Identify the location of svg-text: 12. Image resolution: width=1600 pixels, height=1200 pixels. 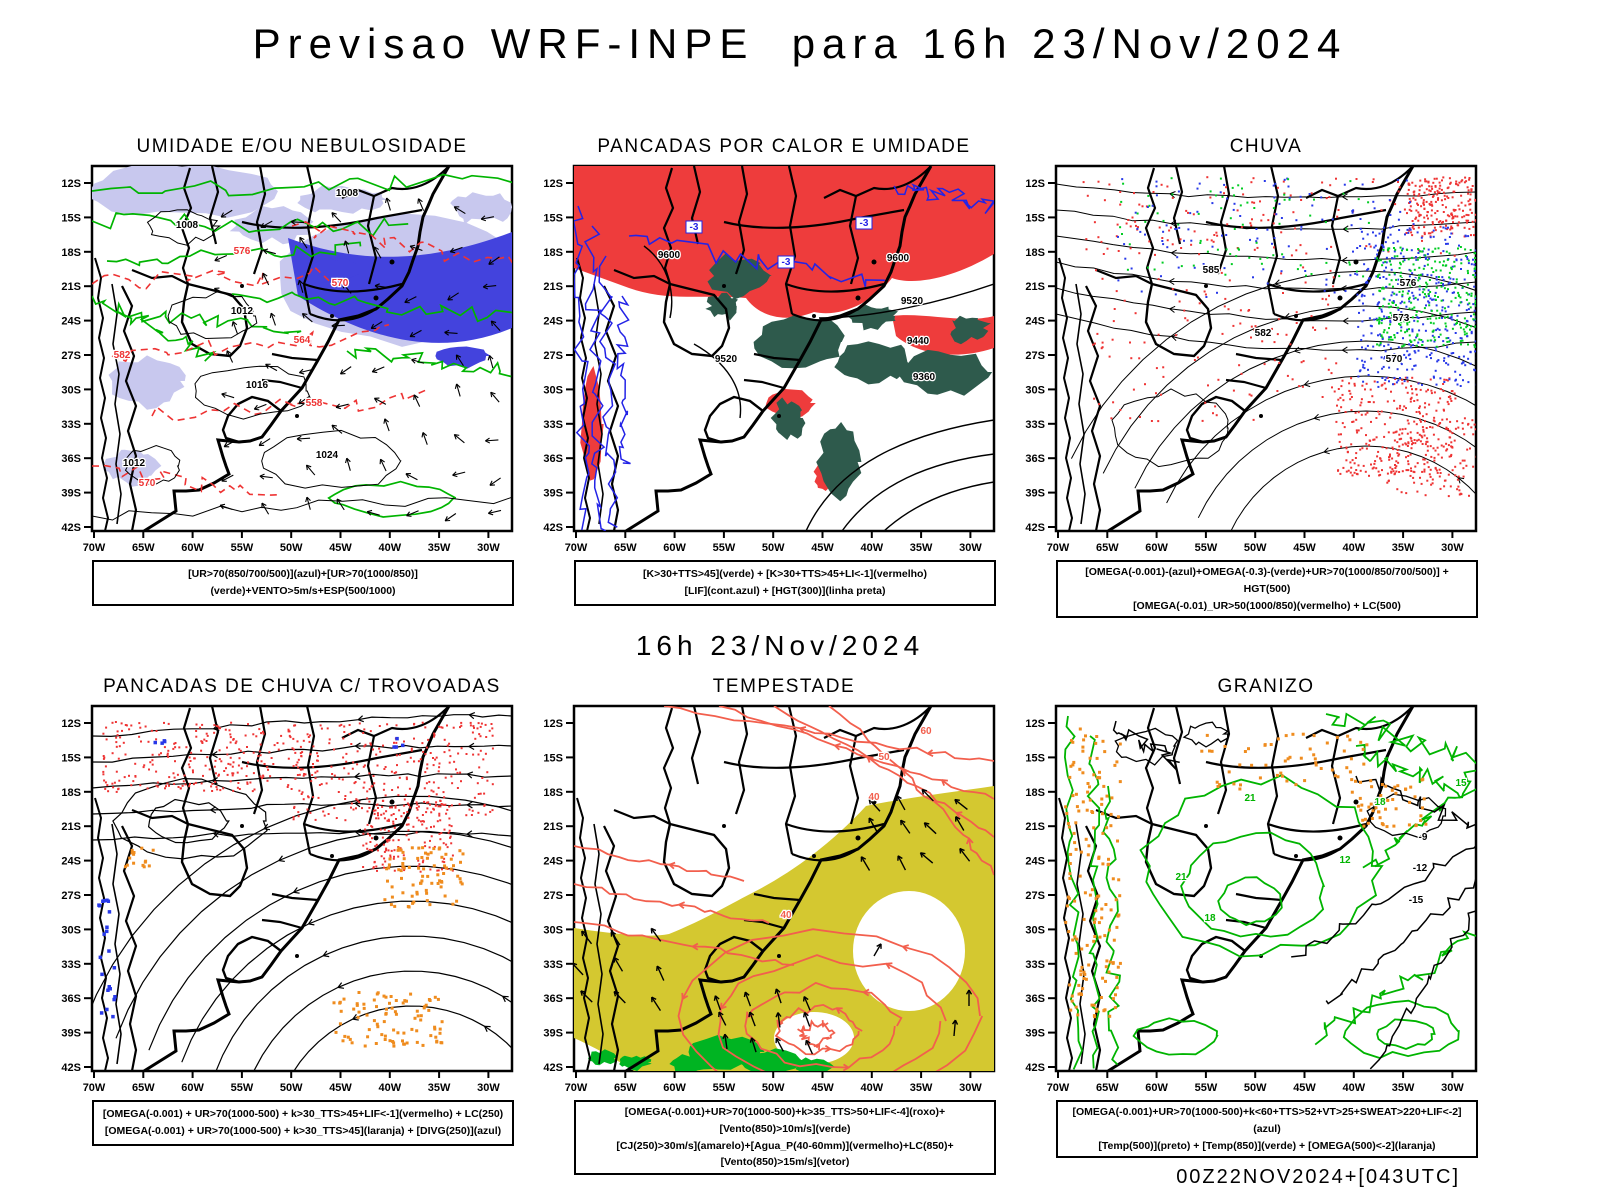
(1345, 860).